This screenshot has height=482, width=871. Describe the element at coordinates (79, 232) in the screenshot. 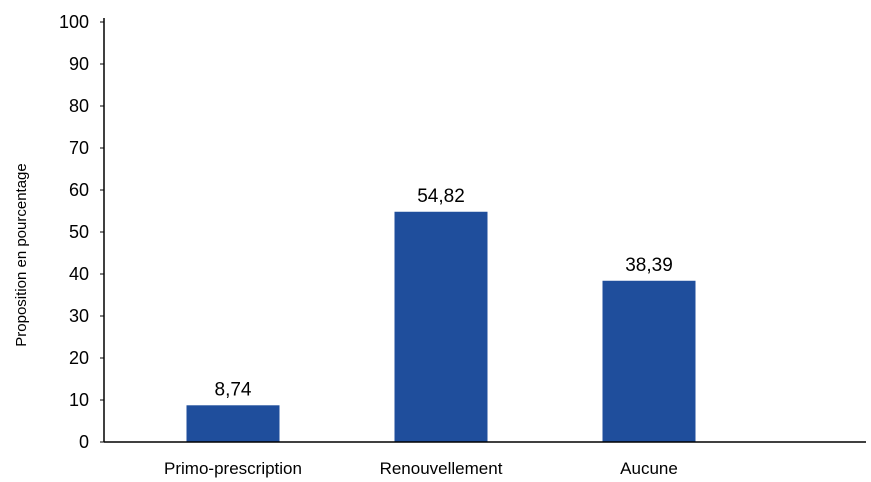

I see `y-tick-label: 50` at that location.